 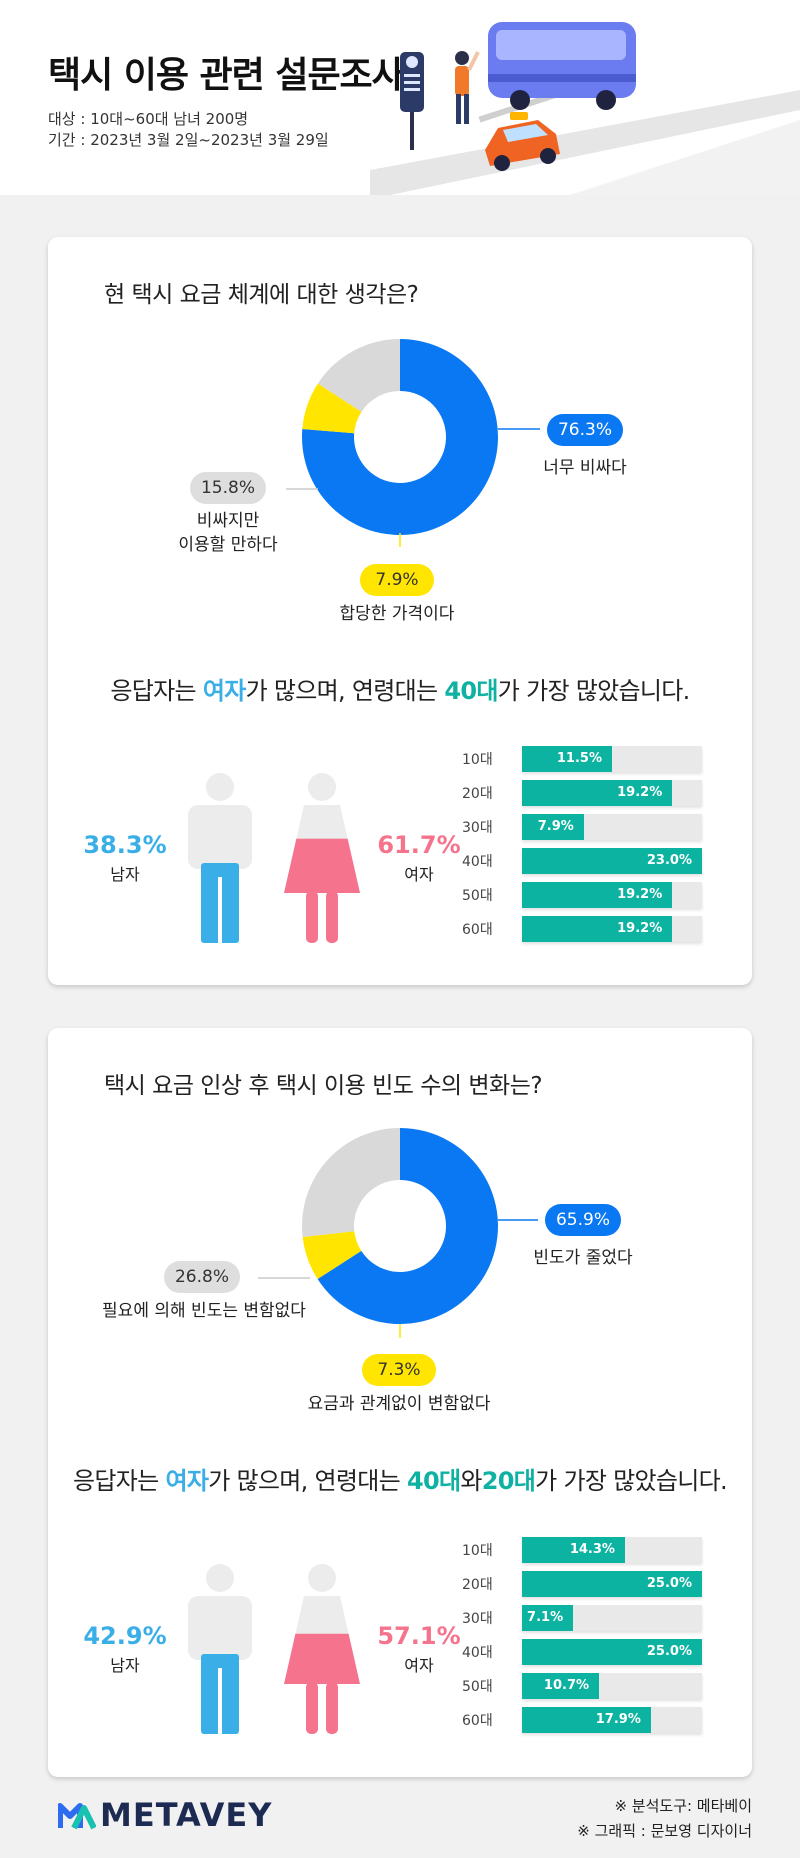 What do you see at coordinates (683, 1806) in the screenshot?
I see `credit-analysis-tool: ※ 분석도구: 메타베이` at bounding box center [683, 1806].